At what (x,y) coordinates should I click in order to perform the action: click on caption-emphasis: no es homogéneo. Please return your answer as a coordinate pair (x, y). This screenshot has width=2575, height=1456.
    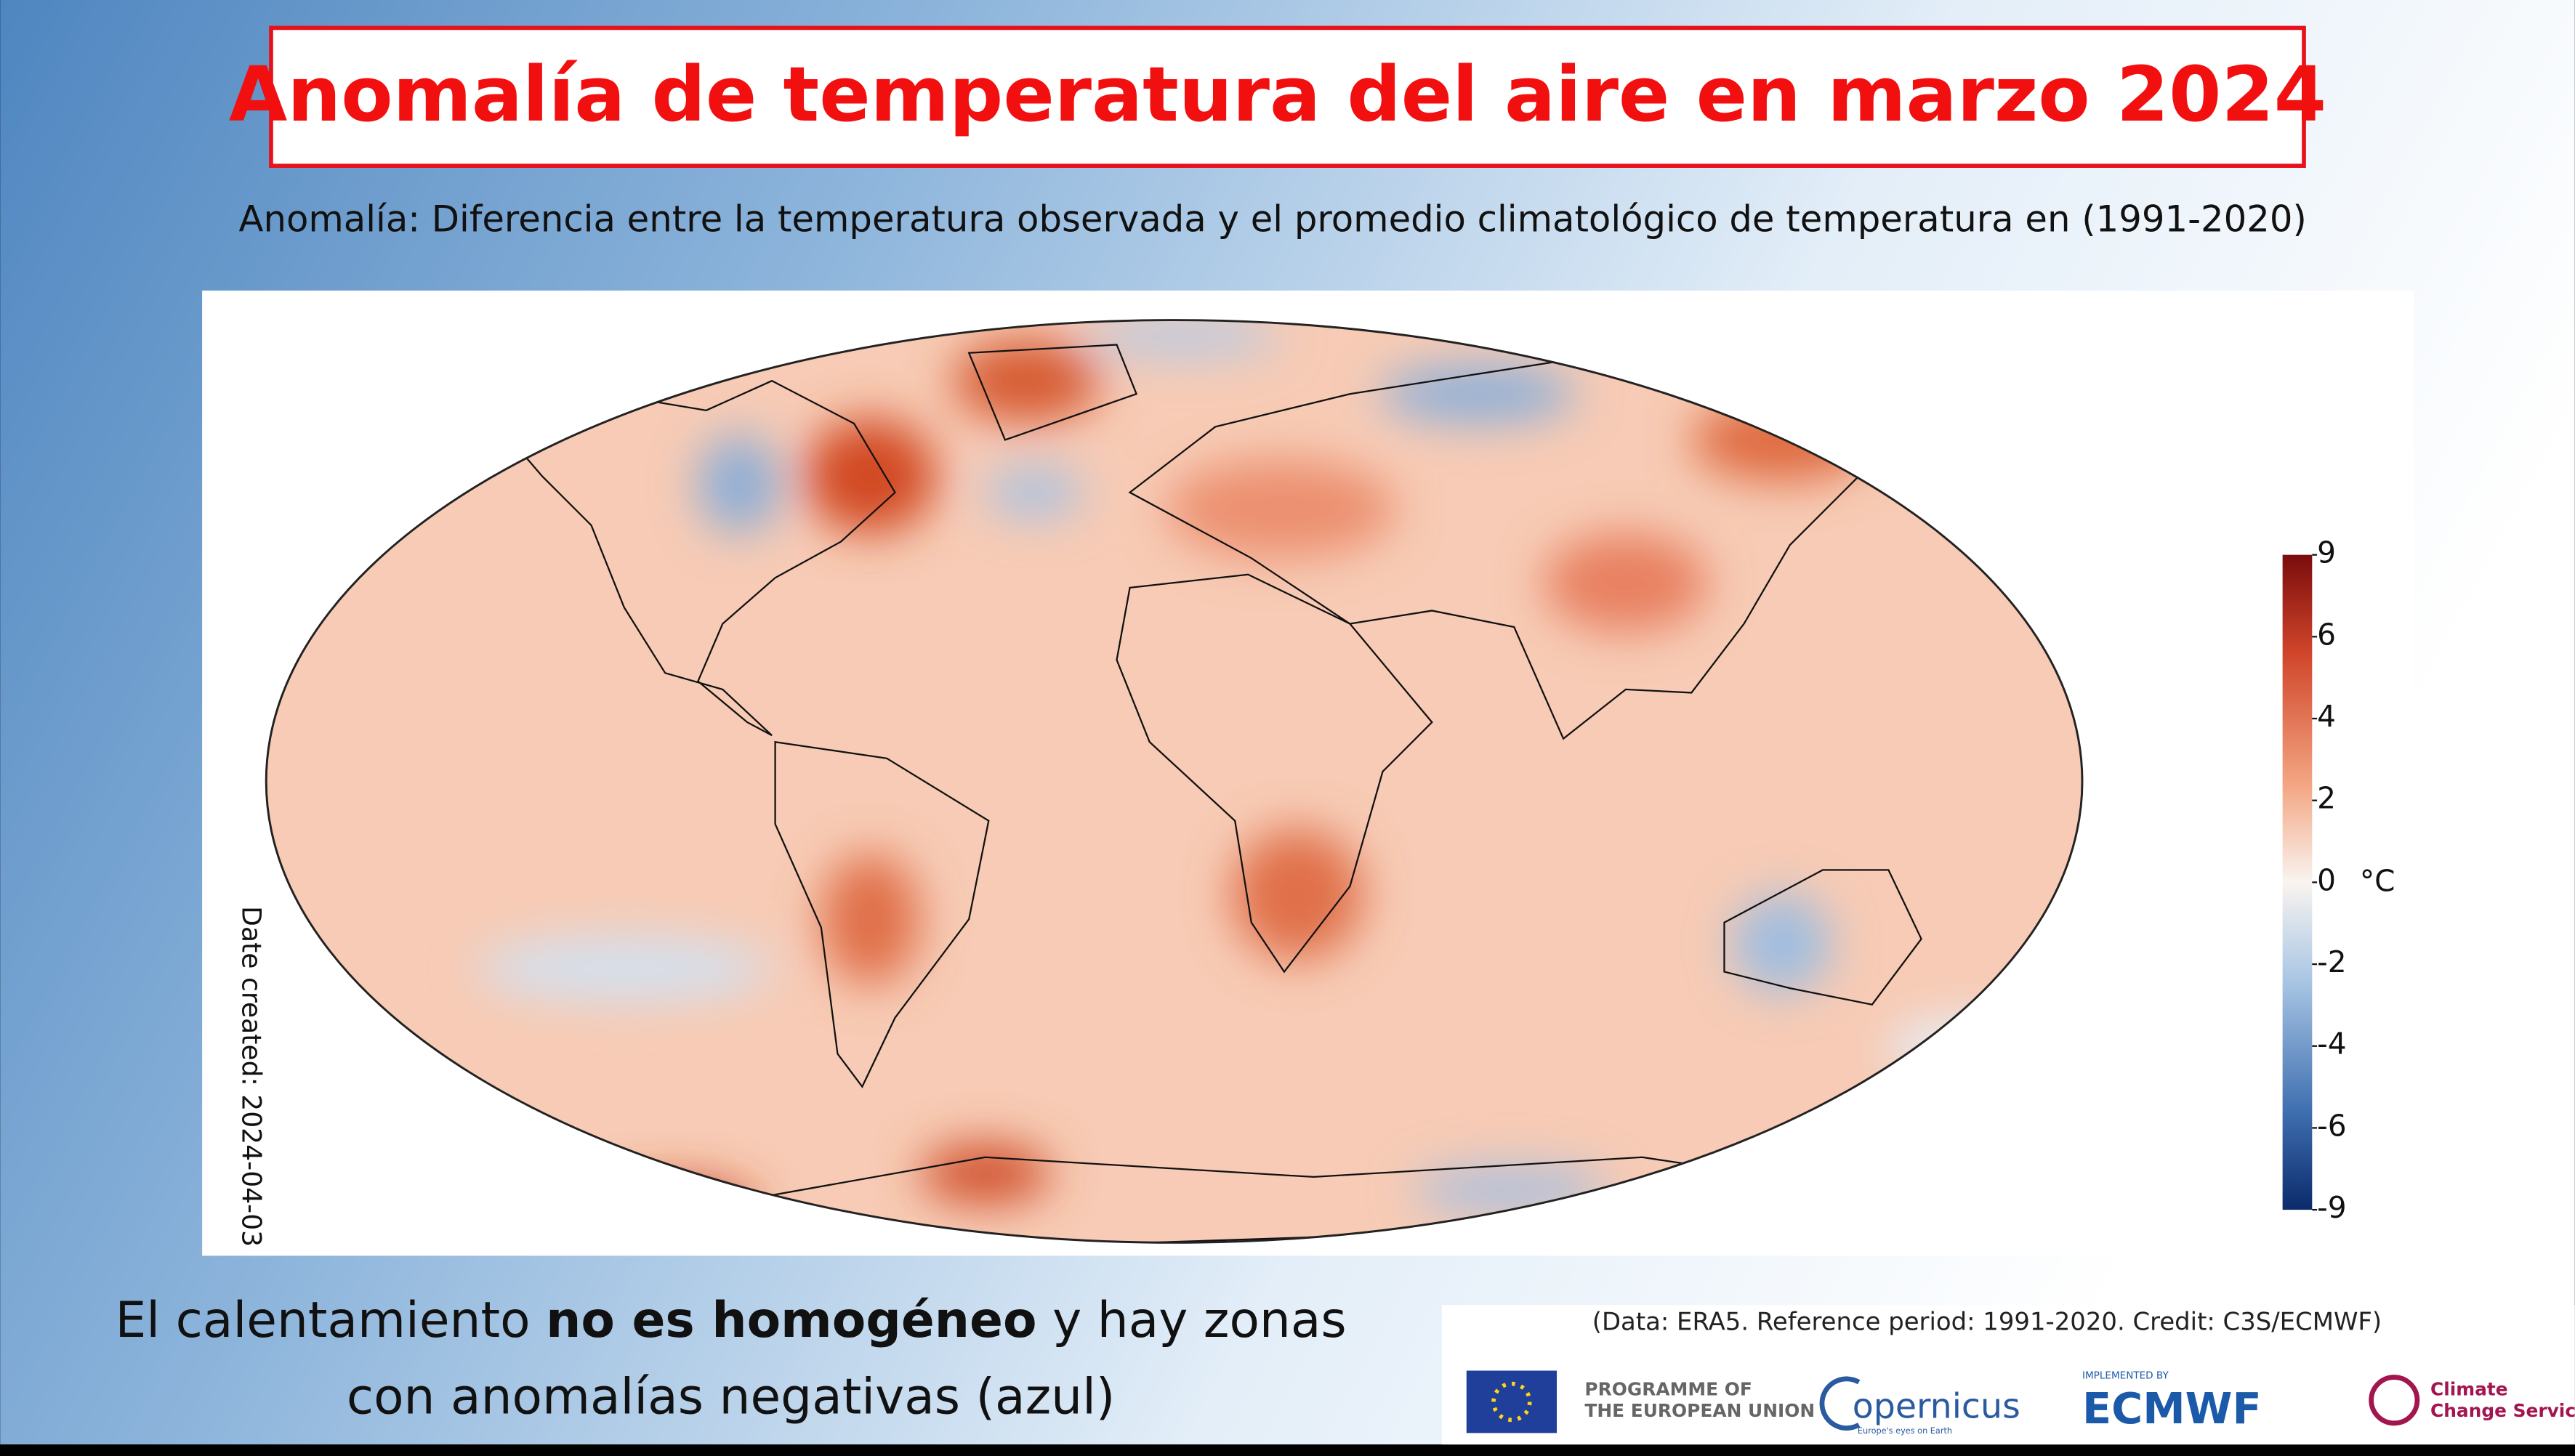
    Looking at the image, I should click on (791, 1319).